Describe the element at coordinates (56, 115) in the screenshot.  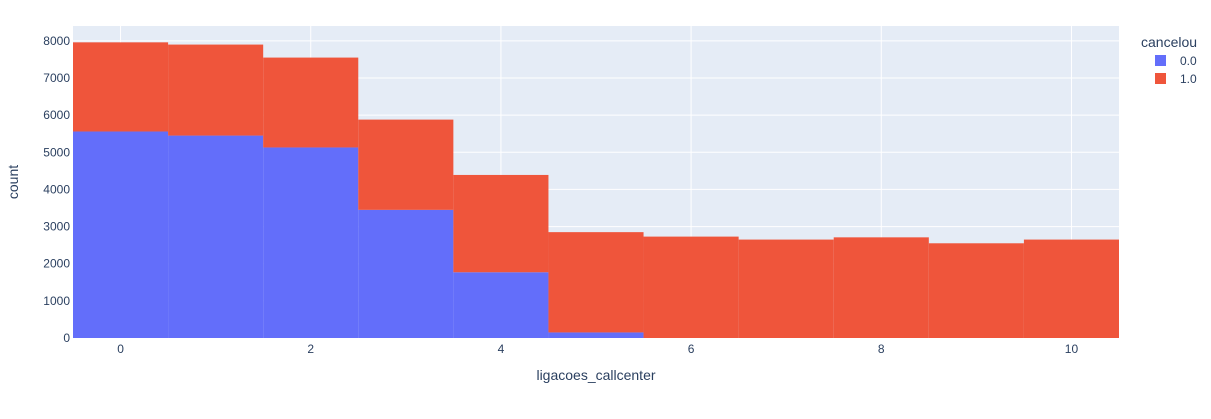
I see `y-tick-label: 6000` at that location.